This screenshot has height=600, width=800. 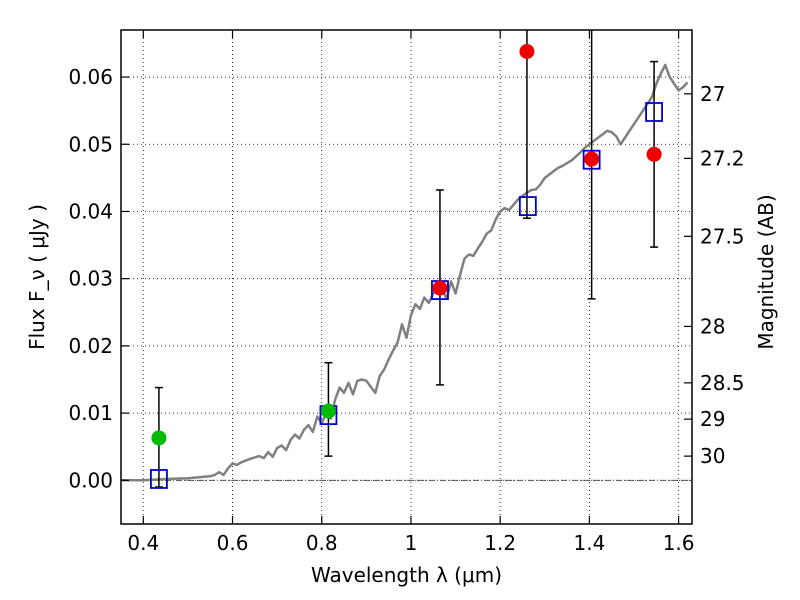 I want to click on x-tick-label: 1, so click(x=411, y=543).